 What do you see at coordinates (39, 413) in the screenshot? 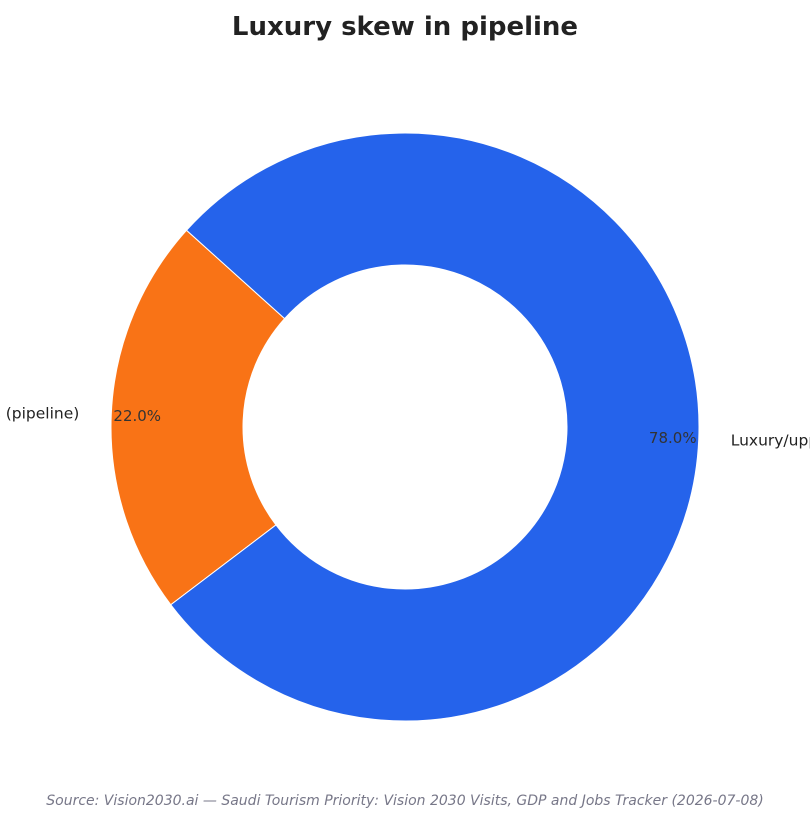
I see `slice-0-label: Other segments (pipeline)` at bounding box center [39, 413].